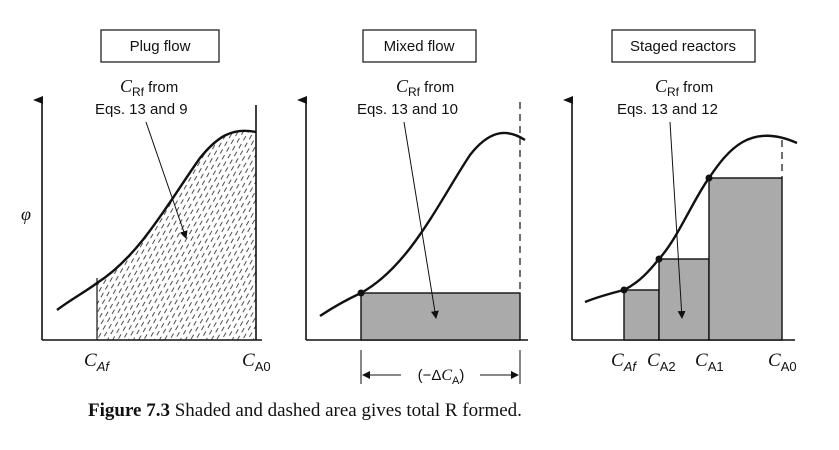 Image resolution: width=839 pixels, height=450 pixels. Describe the element at coordinates (667, 109) in the screenshot. I see `annotation-line2: Eqs. 13 and 12` at that location.